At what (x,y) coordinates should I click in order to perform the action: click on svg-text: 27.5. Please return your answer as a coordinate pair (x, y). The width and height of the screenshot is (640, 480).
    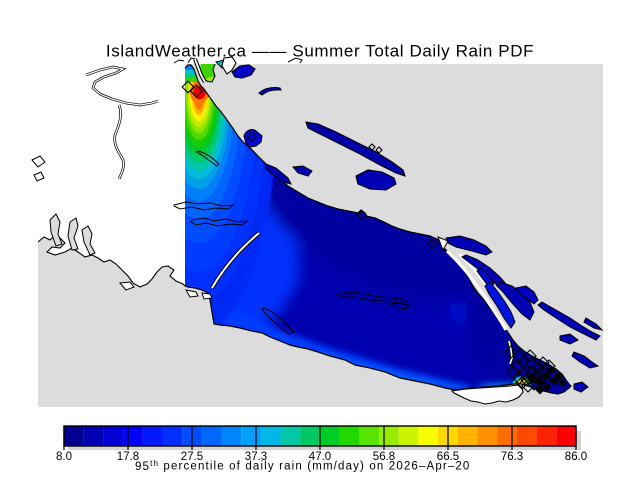
    Looking at the image, I should click on (192, 457).